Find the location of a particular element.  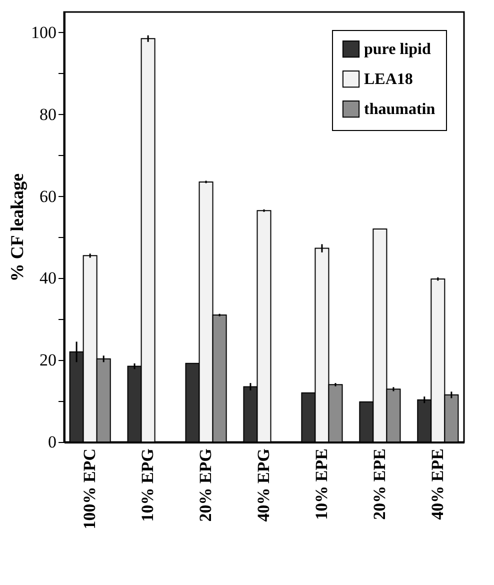

y-tick-label: 100 is located at coordinates (43, 32).